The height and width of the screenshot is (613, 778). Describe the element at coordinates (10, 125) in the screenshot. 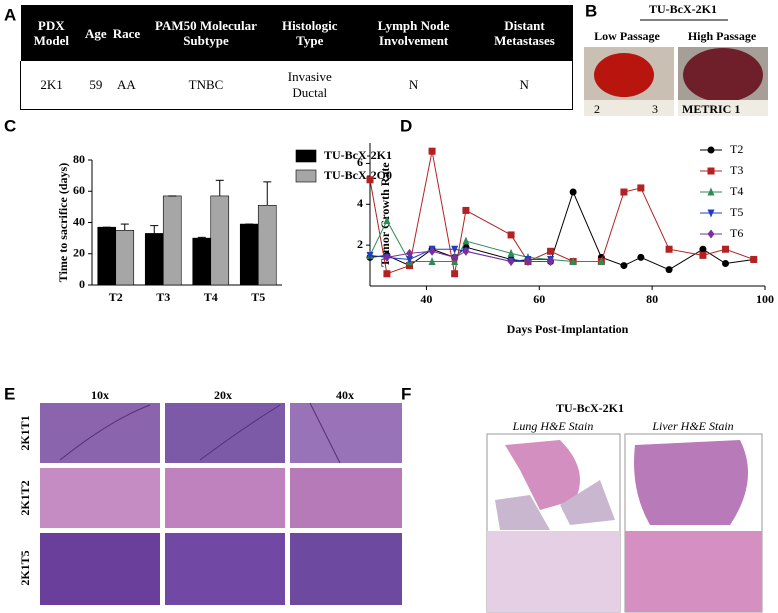

I see `panel-letter: C` at that location.